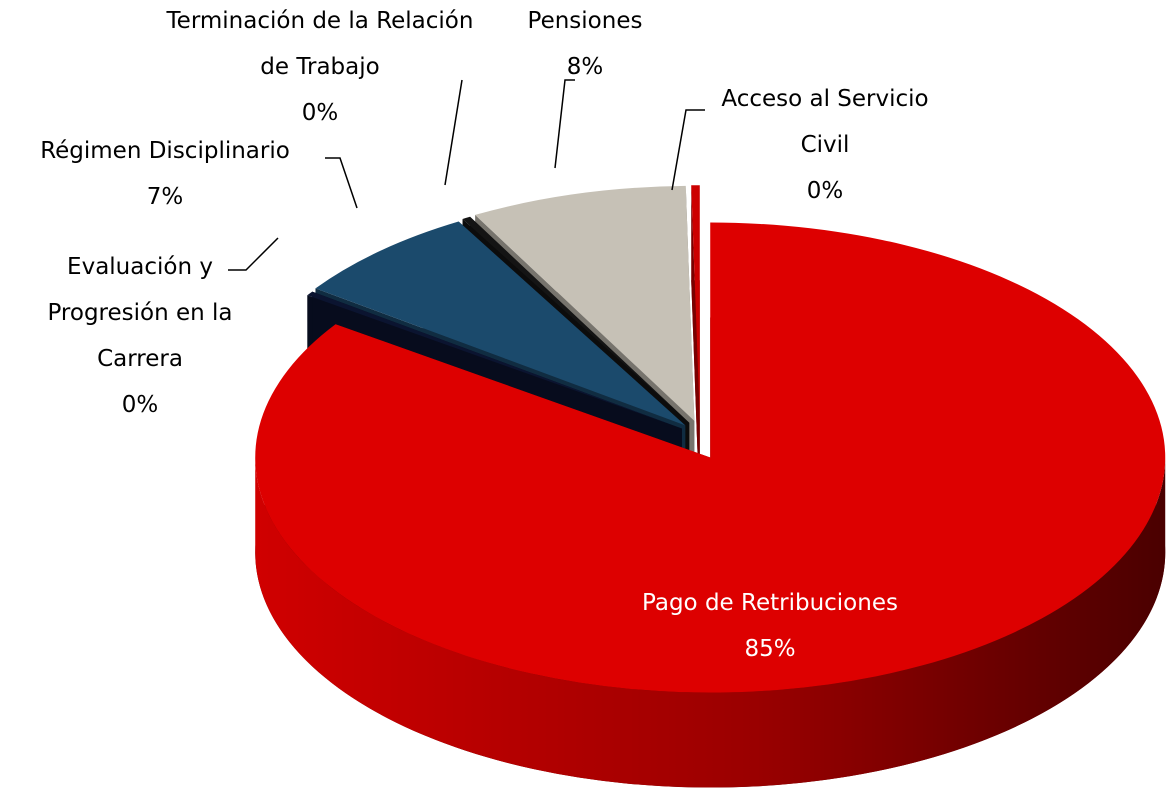 This screenshot has height=795, width=1170. Describe the element at coordinates (140, 313) in the screenshot. I see `slice-label: Evaluación y Progresión en la Carrera` at that location.